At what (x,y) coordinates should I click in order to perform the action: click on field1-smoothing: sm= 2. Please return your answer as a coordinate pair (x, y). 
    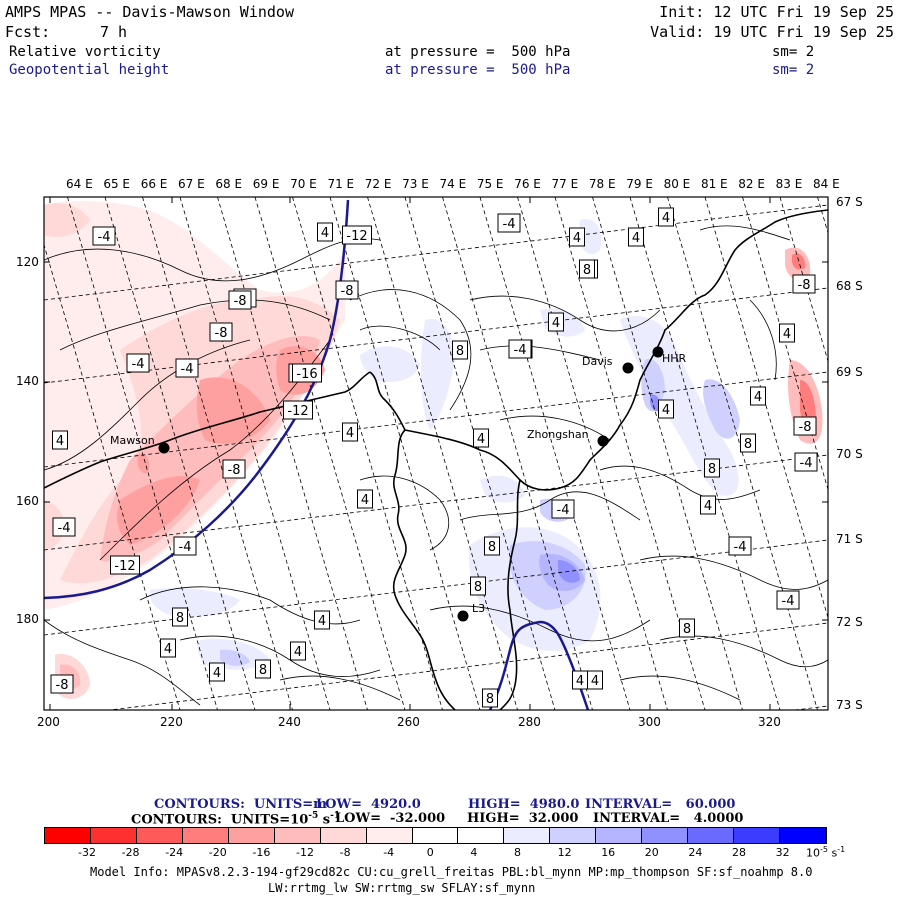
    Looking at the image, I should click on (793, 52).